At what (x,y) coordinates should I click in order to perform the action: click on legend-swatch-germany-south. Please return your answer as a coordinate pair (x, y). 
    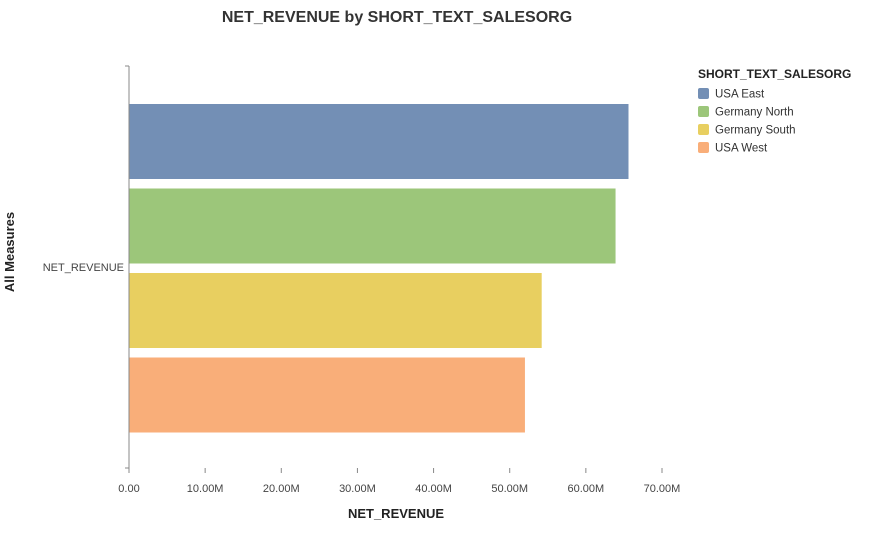
    Looking at the image, I should click on (703, 129).